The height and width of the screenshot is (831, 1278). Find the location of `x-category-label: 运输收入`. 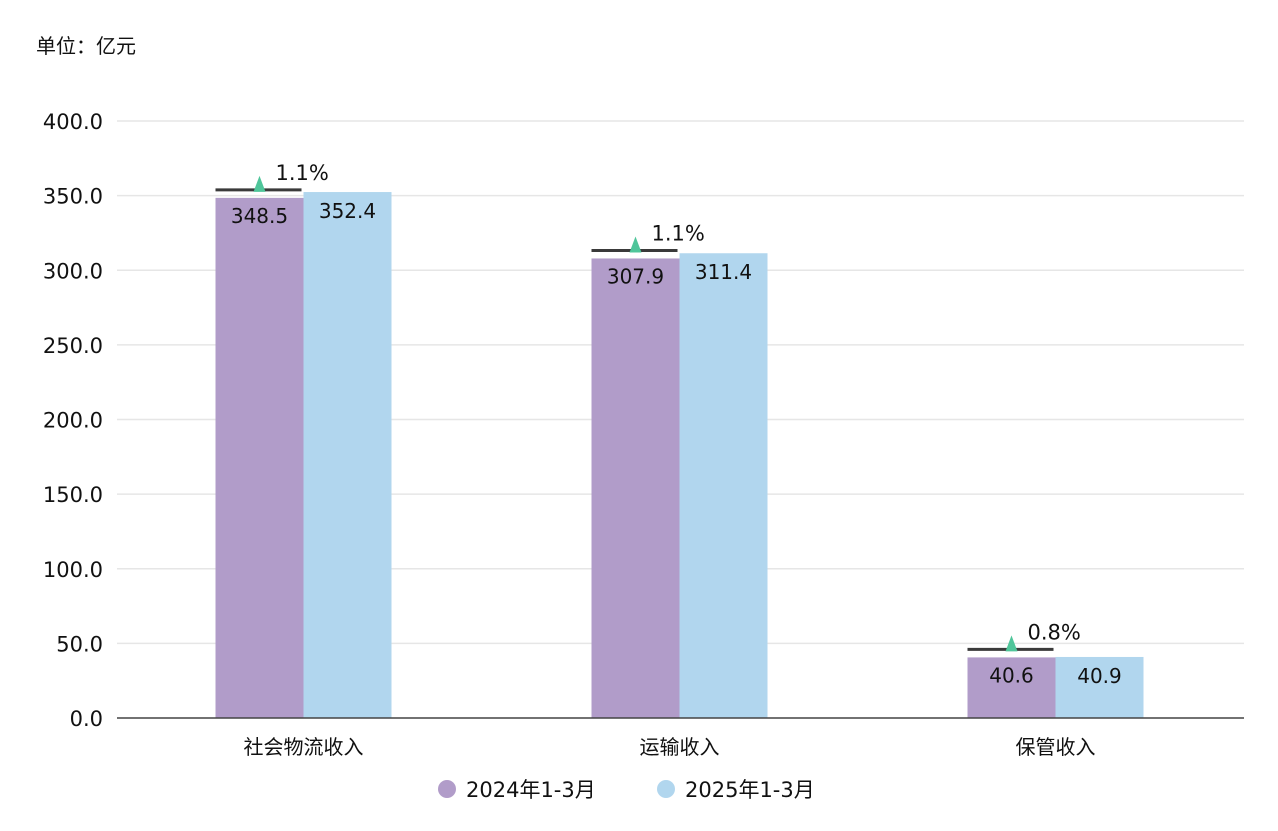

x-category-label: 运输收入 is located at coordinates (680, 747).